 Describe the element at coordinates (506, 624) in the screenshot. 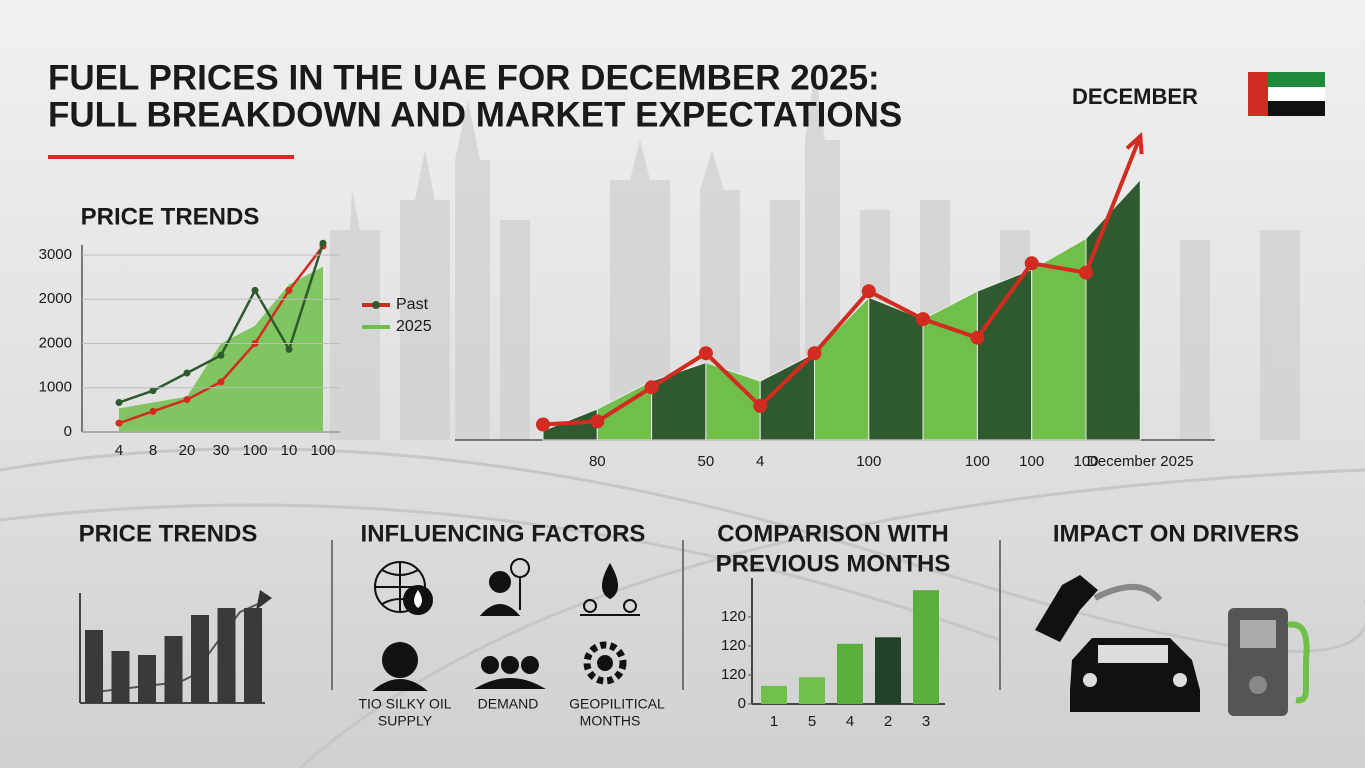

I see `factor-icons` at that location.